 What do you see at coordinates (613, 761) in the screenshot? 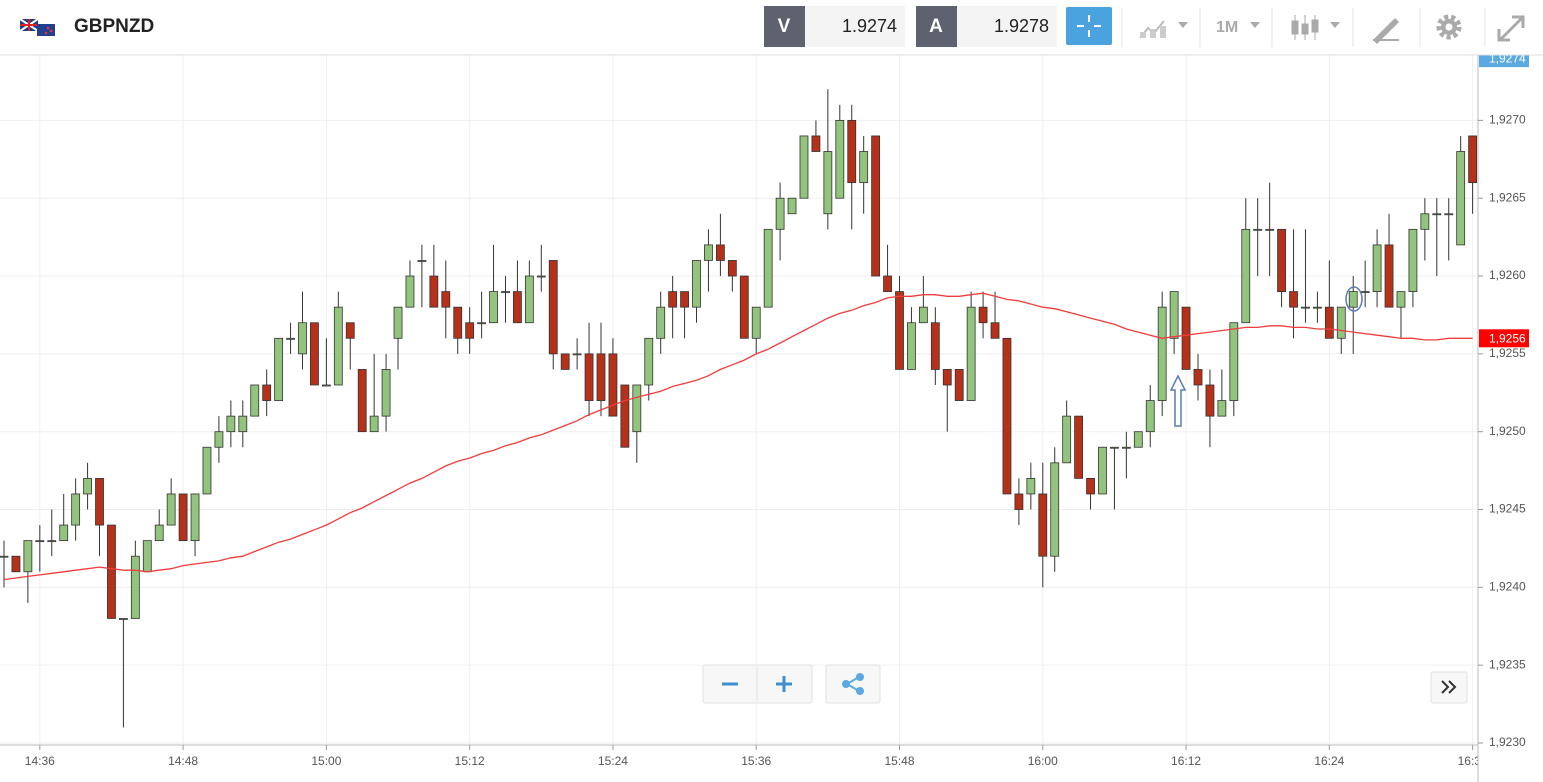
I see `x-tick-label: 15:24` at bounding box center [613, 761].